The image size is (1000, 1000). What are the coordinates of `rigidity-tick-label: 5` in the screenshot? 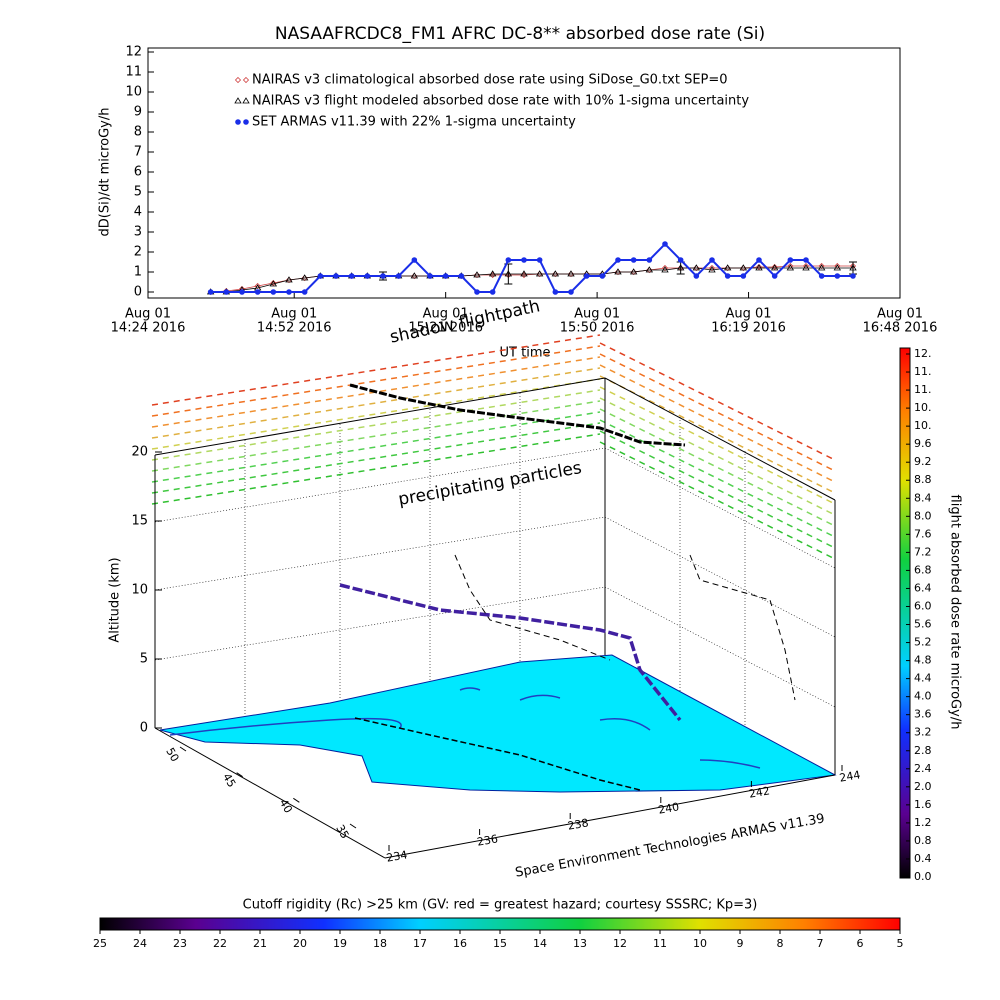 It's located at (900, 943).